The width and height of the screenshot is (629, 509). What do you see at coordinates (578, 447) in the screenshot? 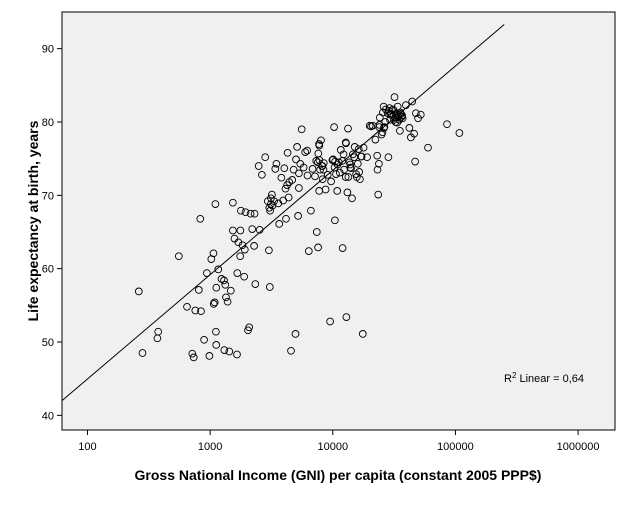
I see `x-tick-label: 1000000` at bounding box center [578, 447].